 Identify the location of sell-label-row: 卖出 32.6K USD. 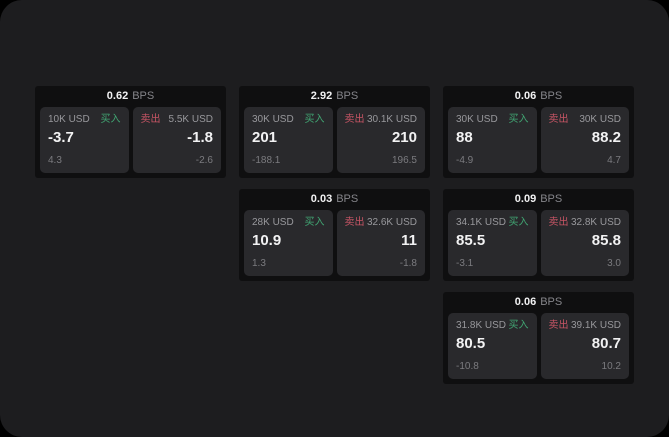
(381, 222).